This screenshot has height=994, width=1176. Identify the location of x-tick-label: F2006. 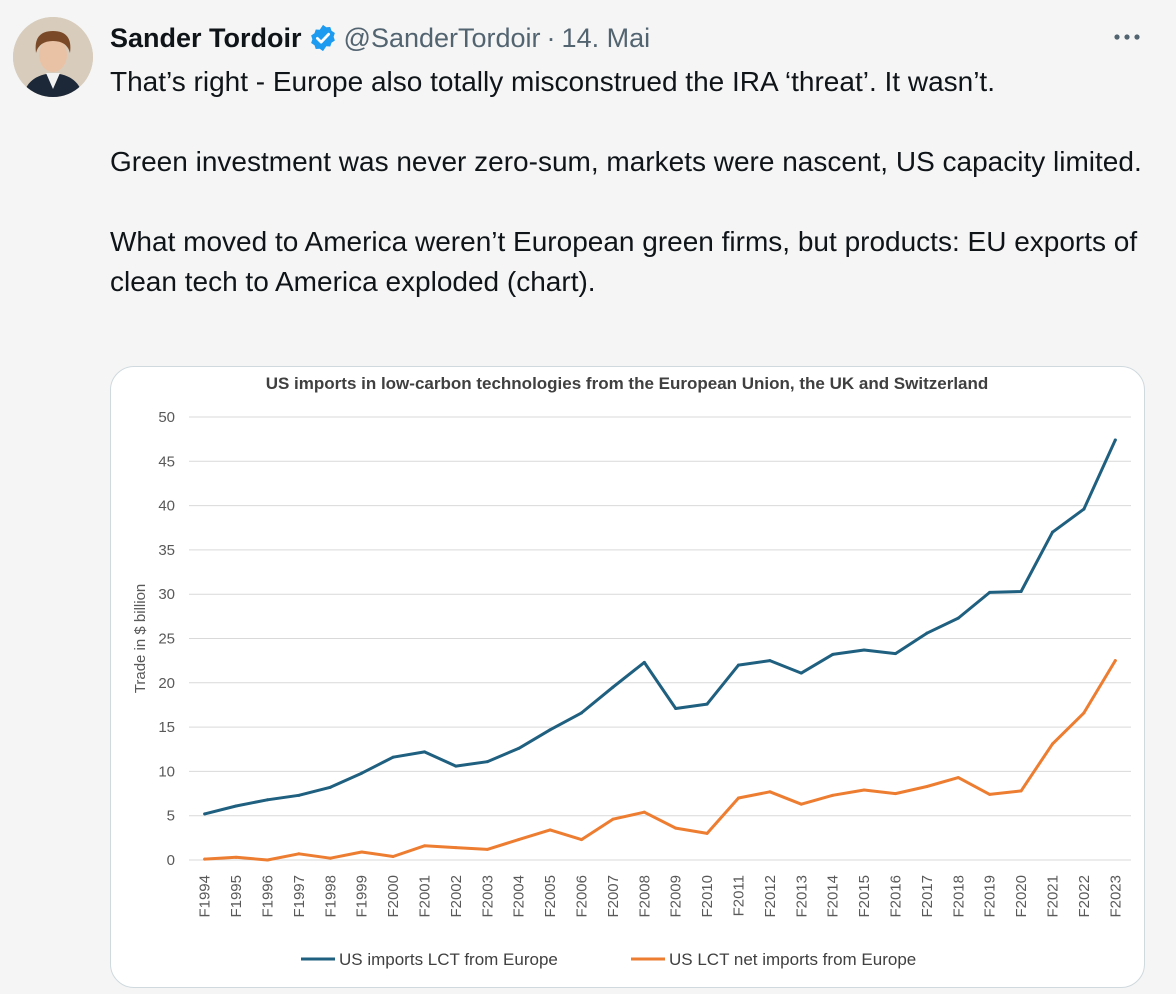
(582, 896).